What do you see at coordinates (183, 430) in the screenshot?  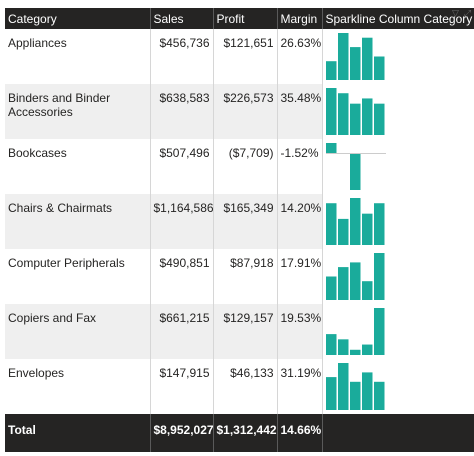 I see `total-sales: $8,952,027` at bounding box center [183, 430].